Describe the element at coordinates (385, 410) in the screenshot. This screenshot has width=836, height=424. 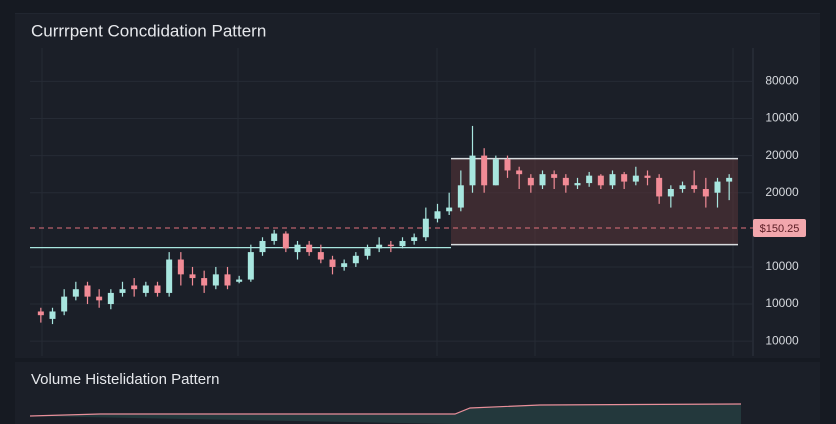
I see `volume-line` at that location.